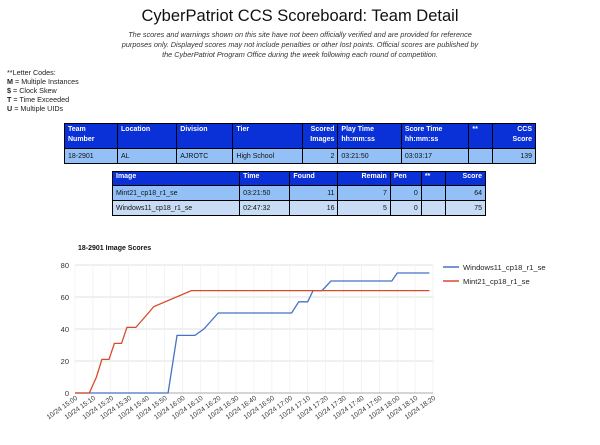 The height and width of the screenshot is (445, 600). What do you see at coordinates (405, 178) in the screenshot?
I see `header-pen: Pen` at bounding box center [405, 178].